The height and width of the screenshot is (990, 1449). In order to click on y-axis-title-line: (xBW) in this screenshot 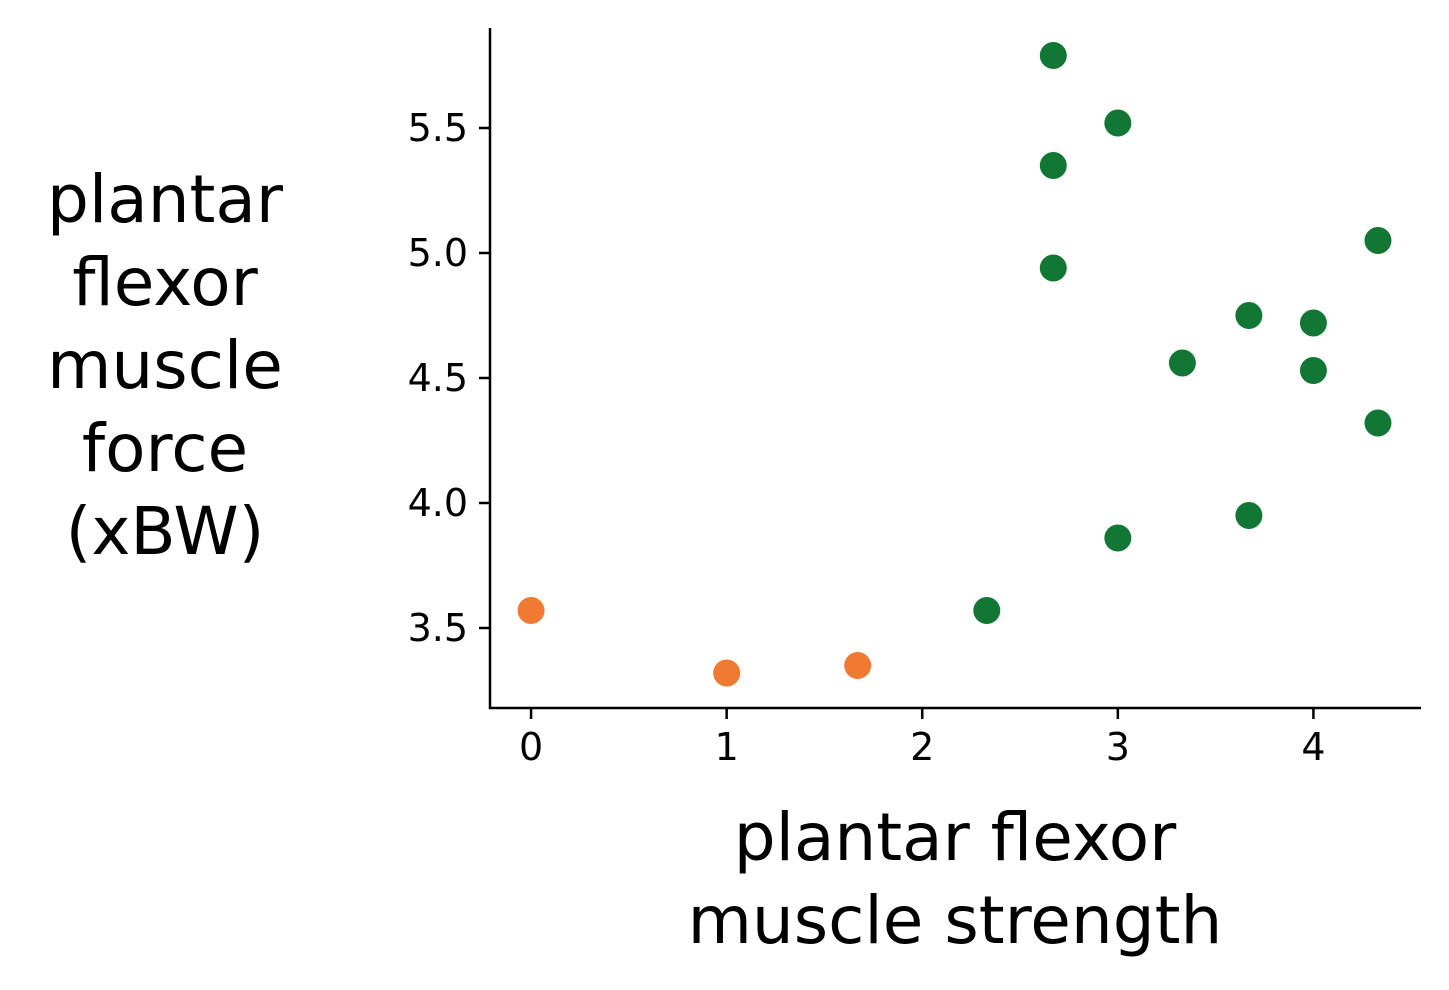, I will do `click(165, 531)`.